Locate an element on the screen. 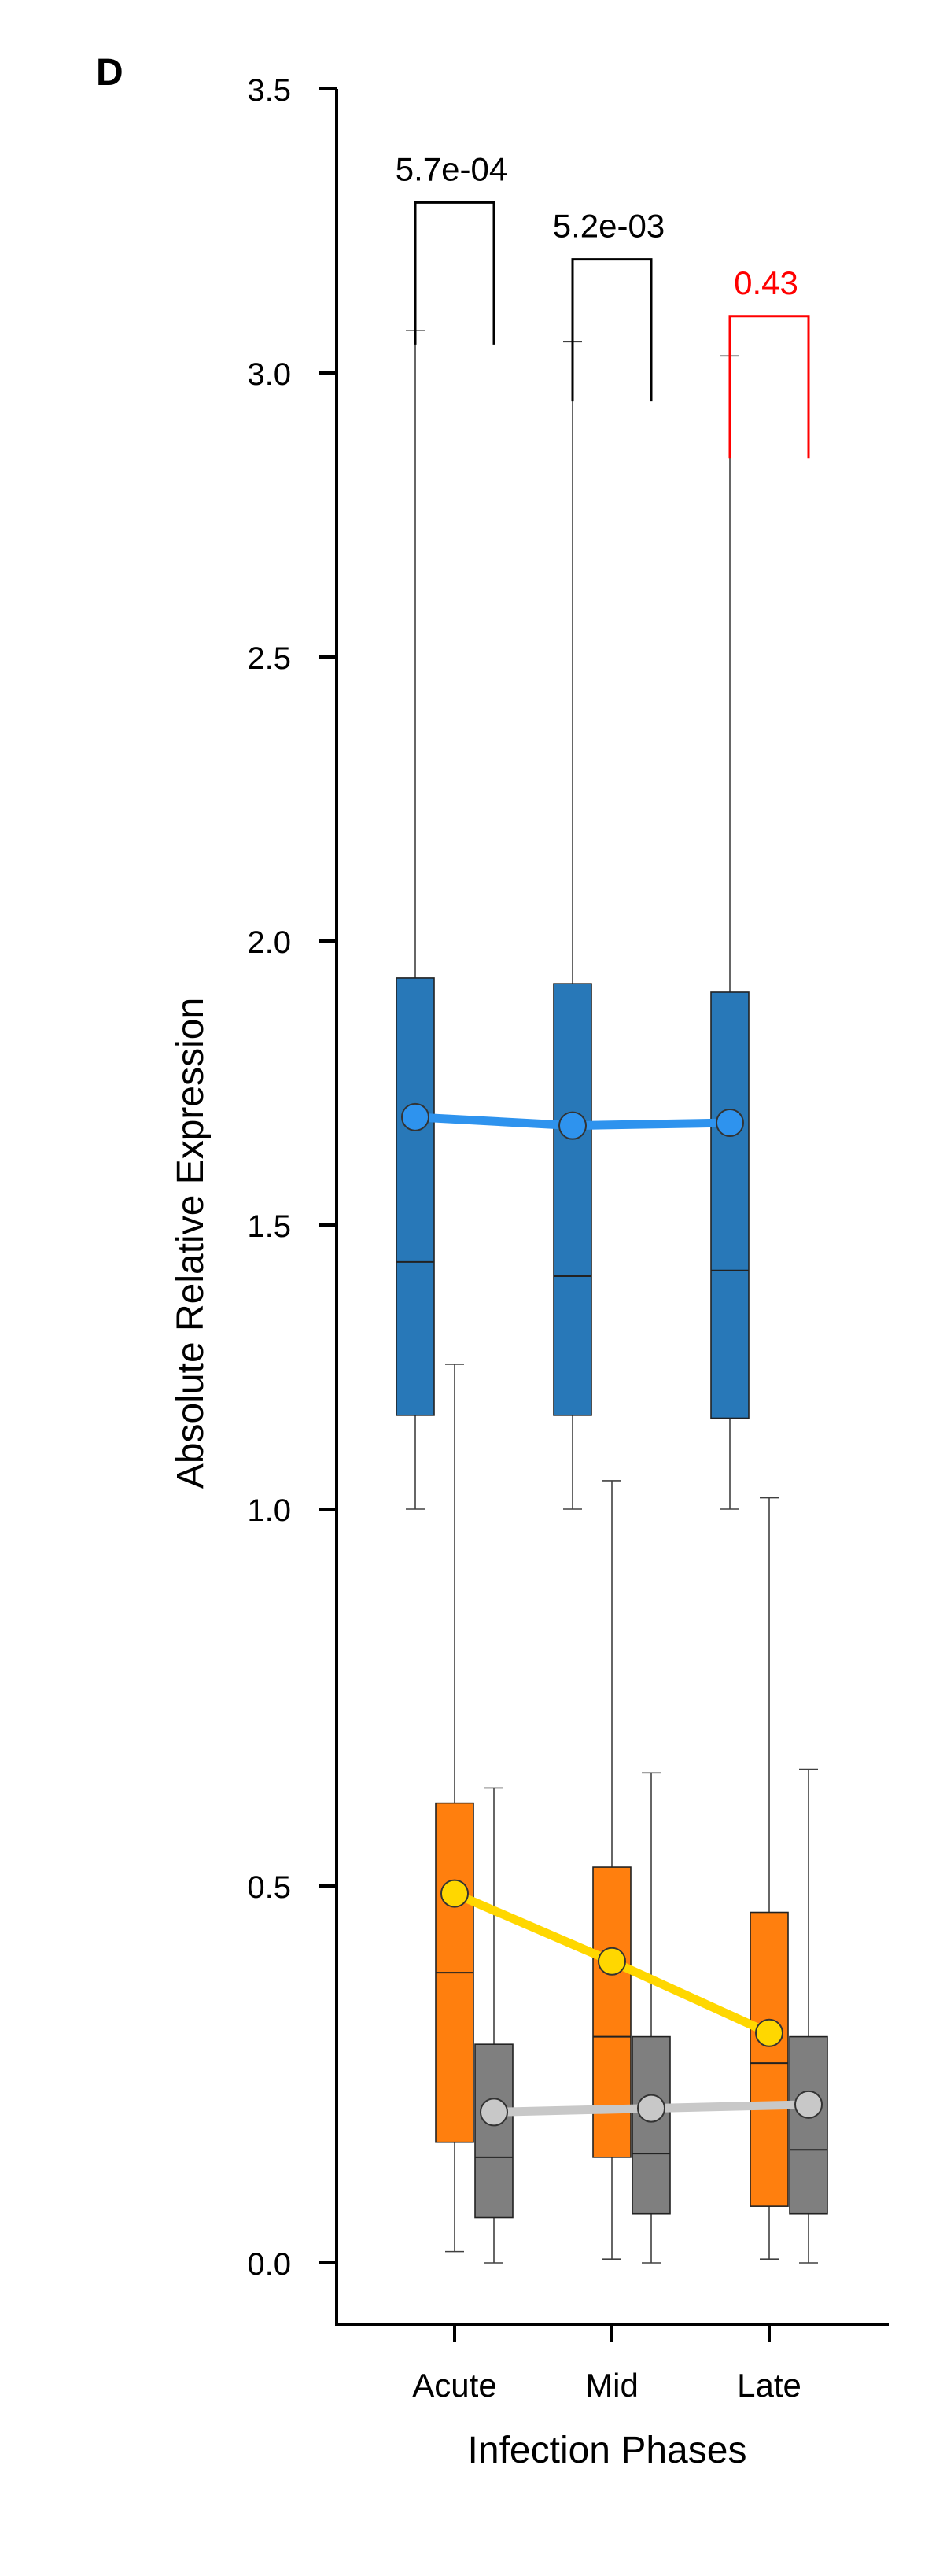 The image size is (932, 2576). p-value-label: 0.43 is located at coordinates (766, 282).